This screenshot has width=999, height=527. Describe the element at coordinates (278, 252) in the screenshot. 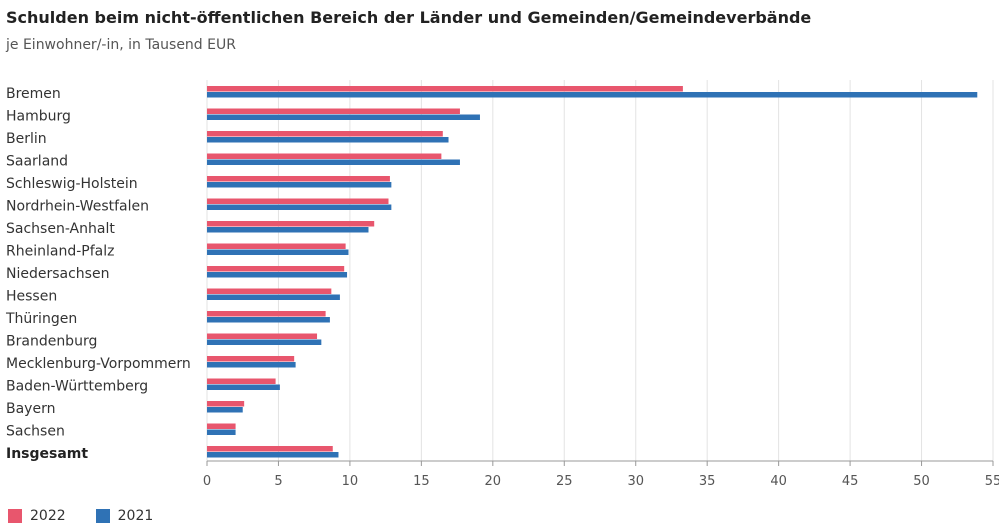

I see `bar-2021-rheinland-pfalz` at that location.